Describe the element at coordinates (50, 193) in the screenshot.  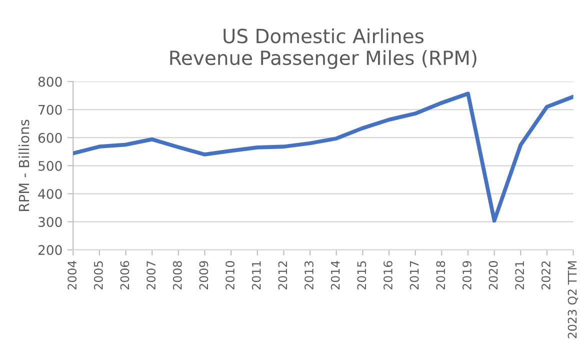
I see `y-tick-label: 400` at that location.